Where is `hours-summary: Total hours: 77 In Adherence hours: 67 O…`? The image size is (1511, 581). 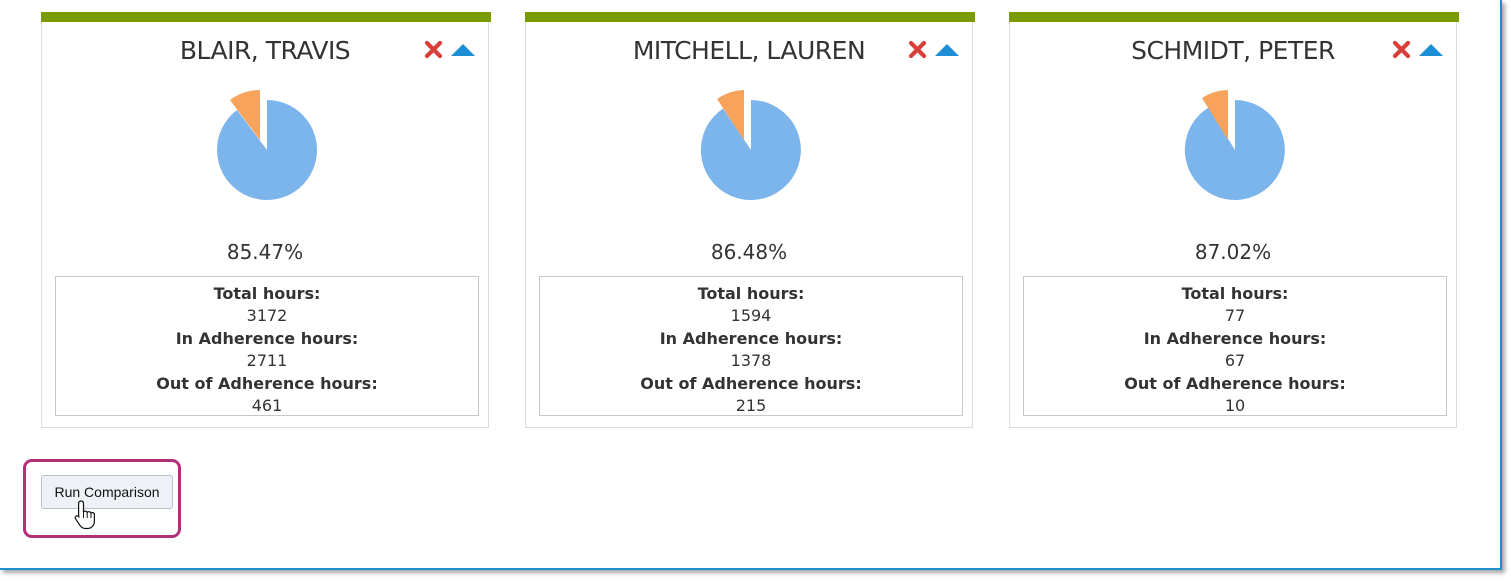
hours-summary: Total hours: 77 In Adherence hours: 67 O… is located at coordinates (1235, 346).